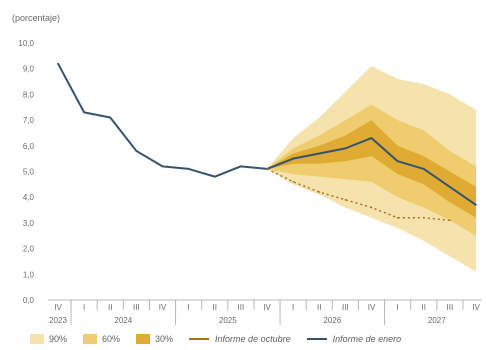  I want to click on legend-label-enero: Informe de enero, so click(367, 339).